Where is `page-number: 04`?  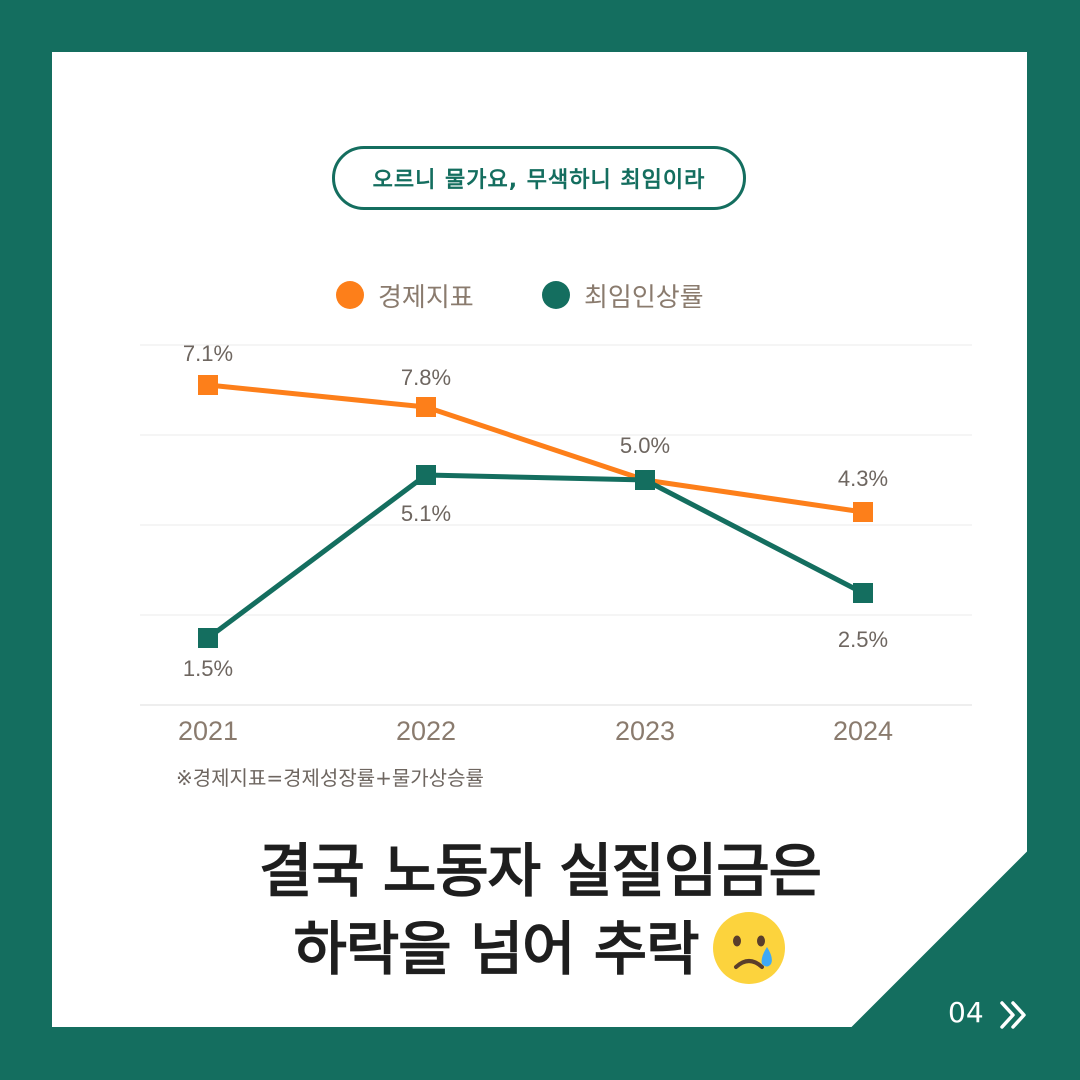
page-number: 04 is located at coordinates (966, 1012).